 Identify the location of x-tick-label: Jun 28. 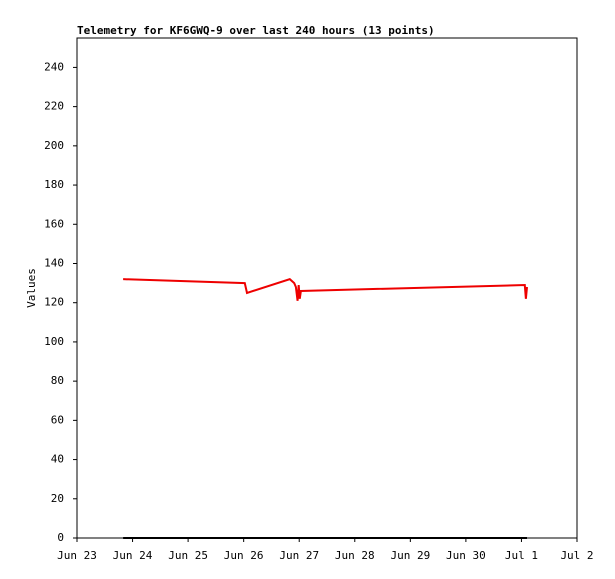
(355, 555).